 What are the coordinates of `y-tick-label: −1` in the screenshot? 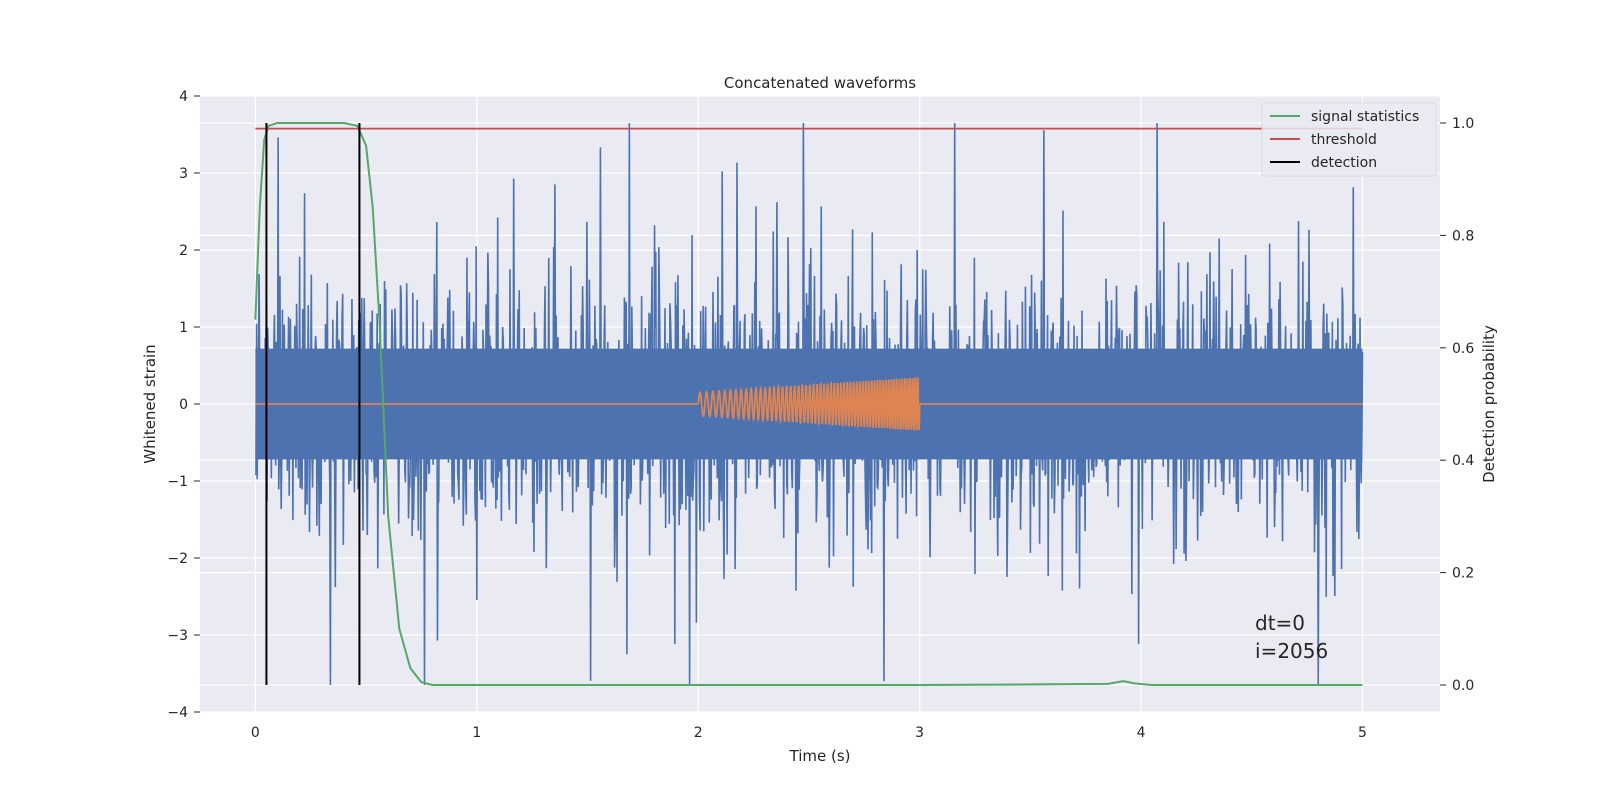 It's located at (177, 482).